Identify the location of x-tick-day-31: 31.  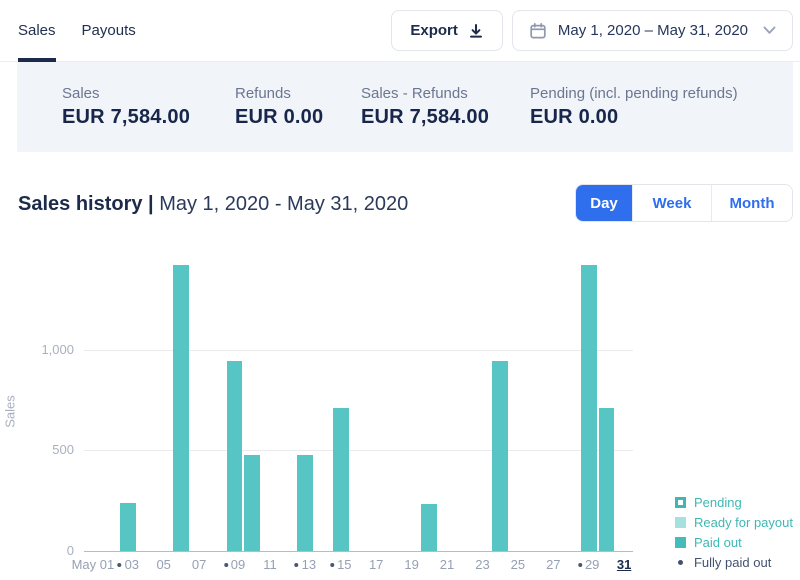
(624, 564).